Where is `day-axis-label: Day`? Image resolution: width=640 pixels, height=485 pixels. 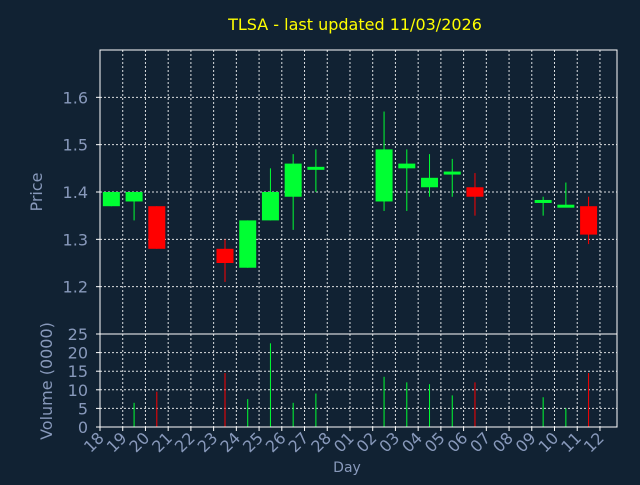 day-axis-label: Day is located at coordinates (347, 468).